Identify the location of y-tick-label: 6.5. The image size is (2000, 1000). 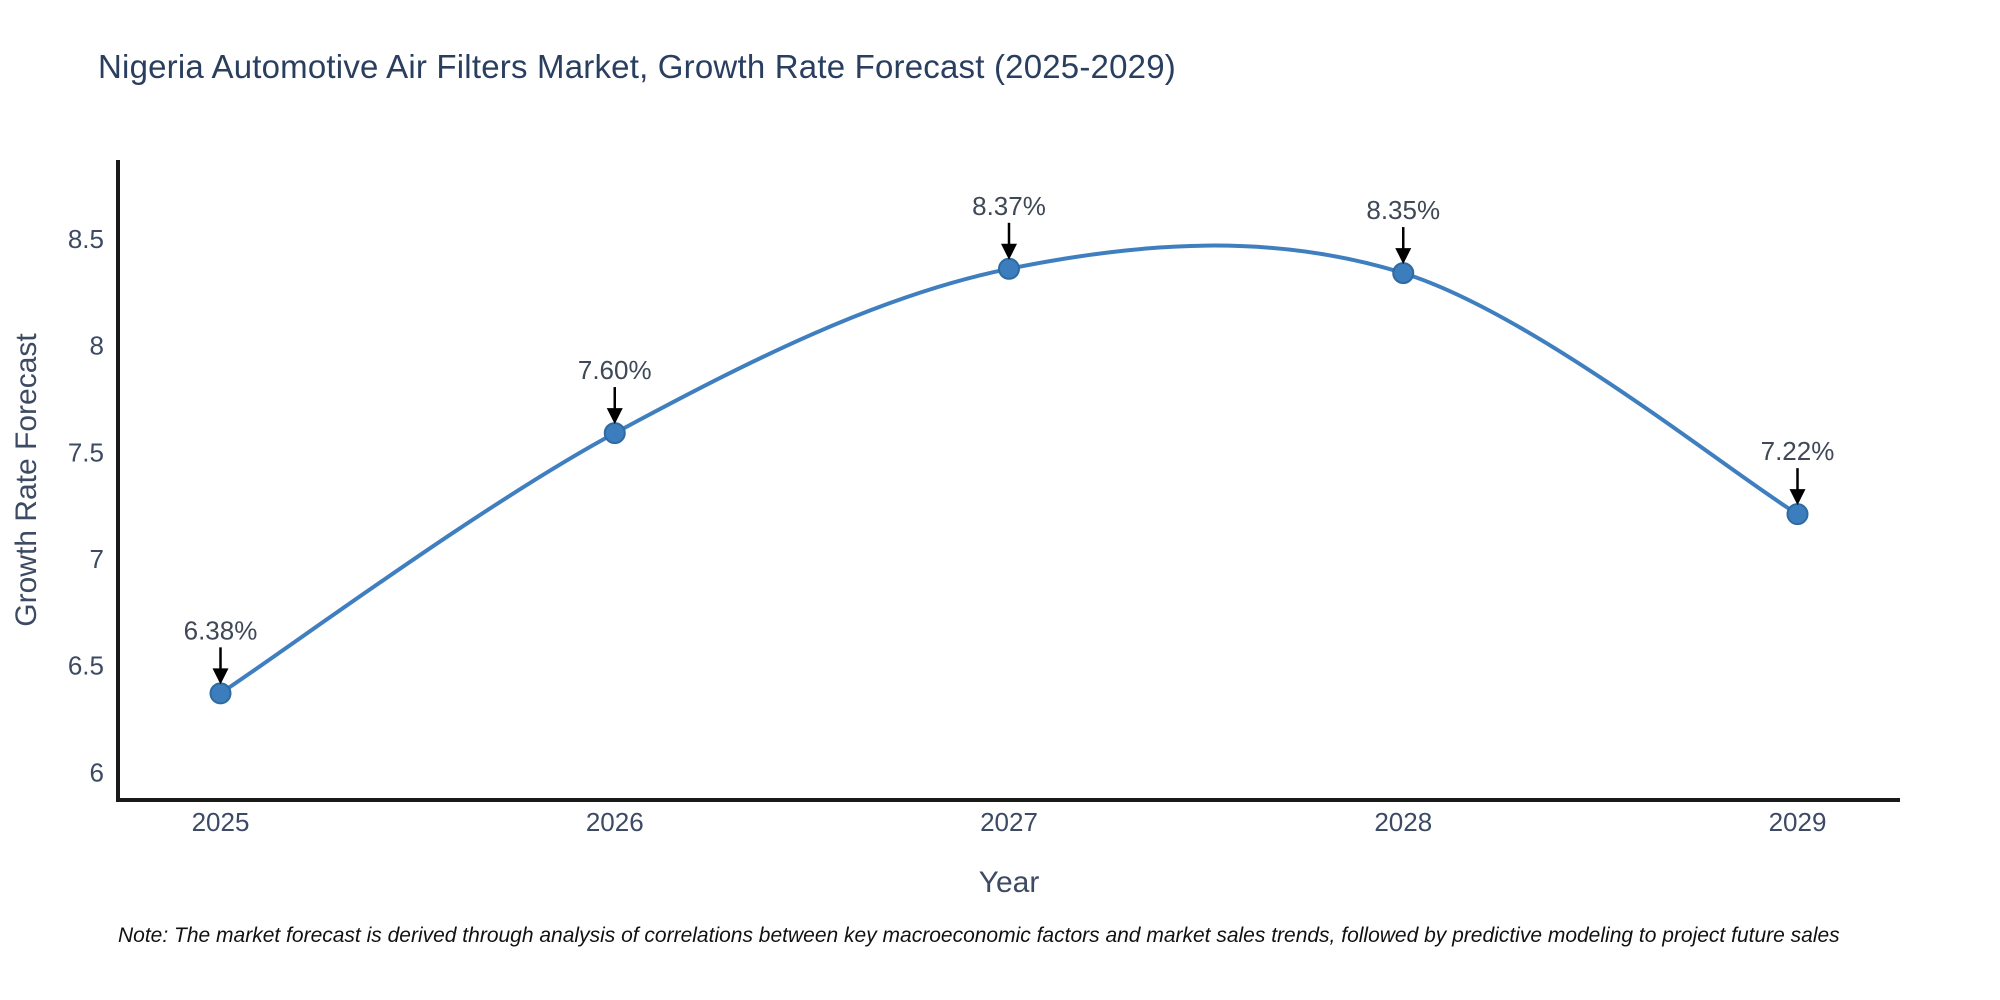
(86, 666).